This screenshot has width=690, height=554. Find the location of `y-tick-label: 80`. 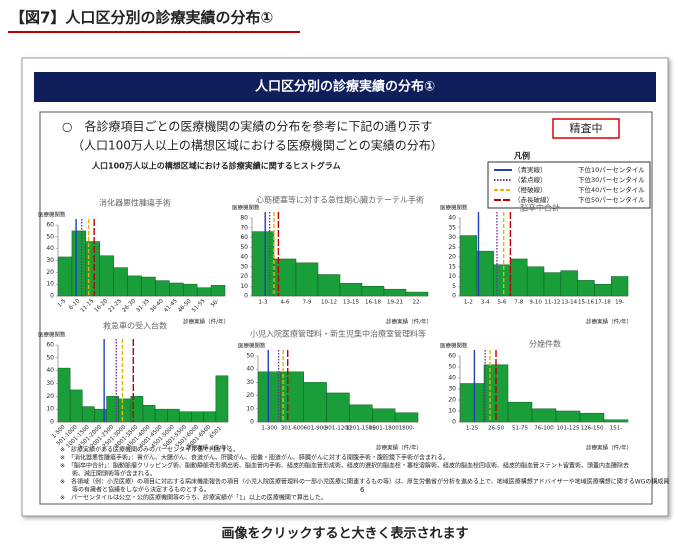

y-tick-label: 80 is located at coordinates (244, 218).